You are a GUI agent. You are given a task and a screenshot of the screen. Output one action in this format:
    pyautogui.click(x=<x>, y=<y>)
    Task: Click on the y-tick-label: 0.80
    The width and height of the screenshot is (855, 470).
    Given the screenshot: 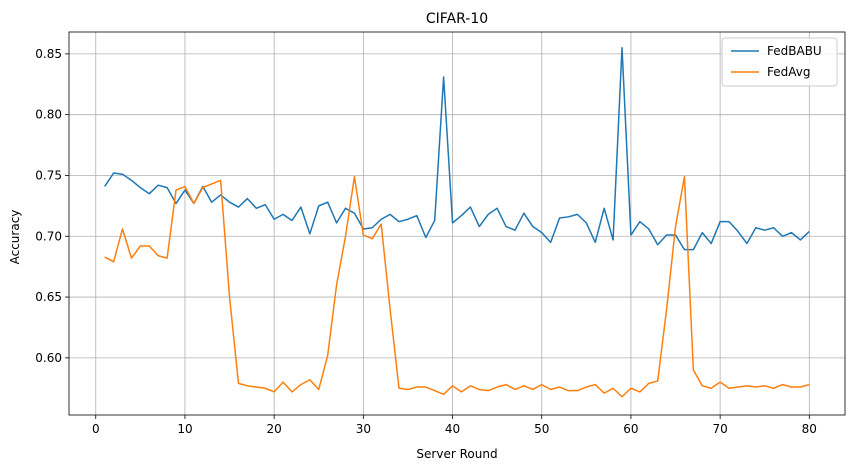 What is the action you would take?
    pyautogui.click(x=48, y=115)
    